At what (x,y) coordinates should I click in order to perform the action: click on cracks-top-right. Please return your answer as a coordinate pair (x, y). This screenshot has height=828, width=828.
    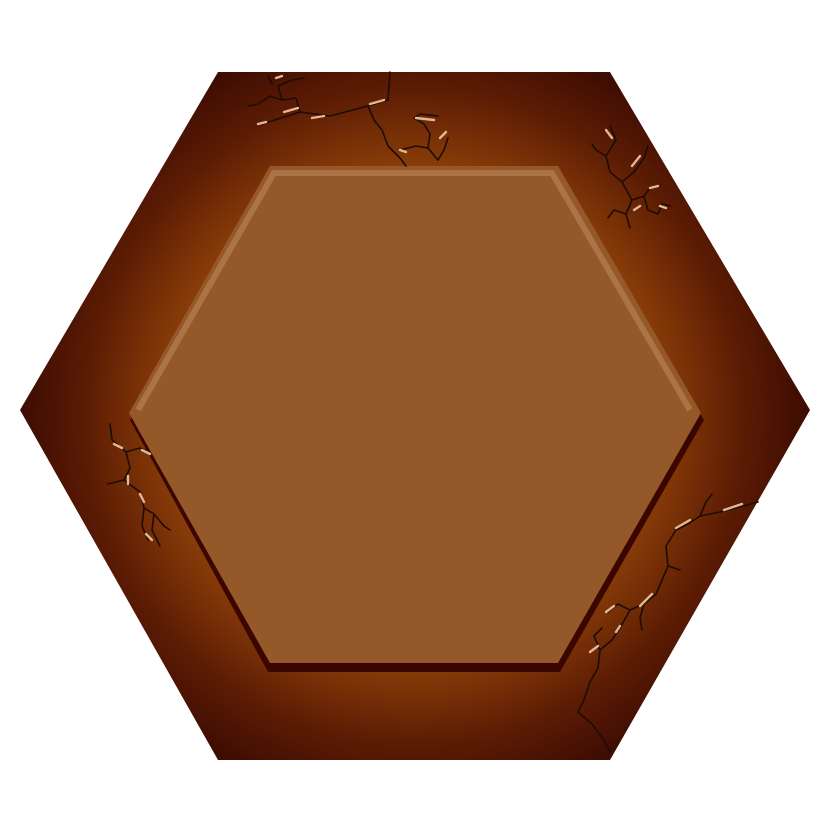
    Looking at the image, I should click on (631, 177).